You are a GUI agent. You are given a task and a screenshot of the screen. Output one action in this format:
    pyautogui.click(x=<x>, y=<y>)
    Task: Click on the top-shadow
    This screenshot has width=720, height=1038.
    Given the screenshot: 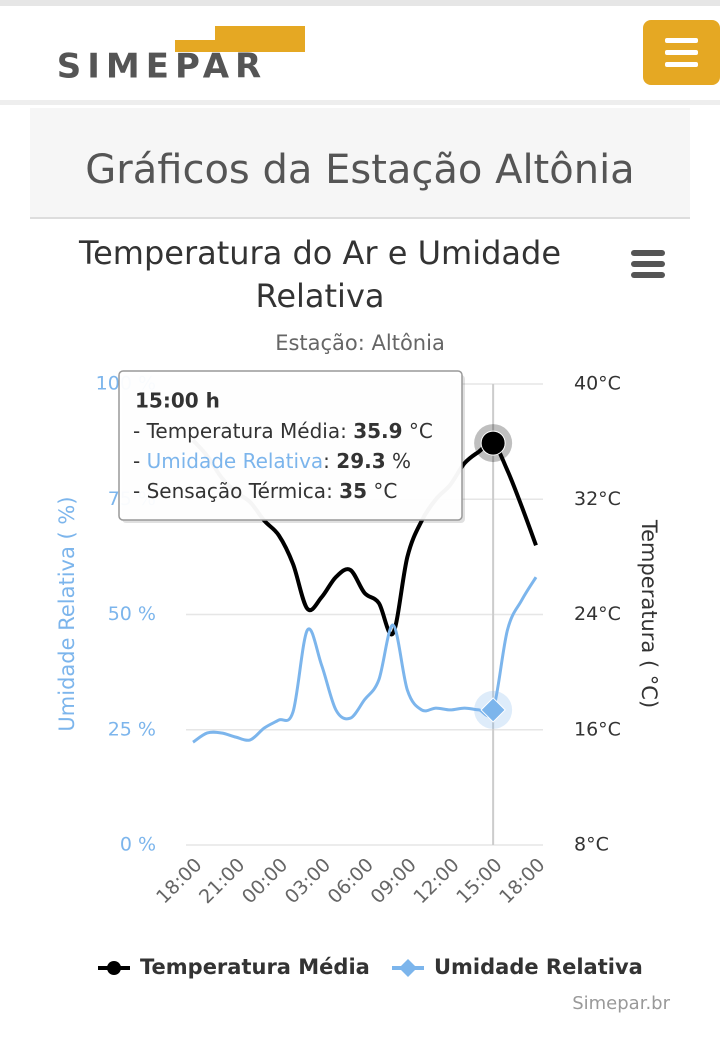 What is the action you would take?
    pyautogui.click(x=360, y=3)
    